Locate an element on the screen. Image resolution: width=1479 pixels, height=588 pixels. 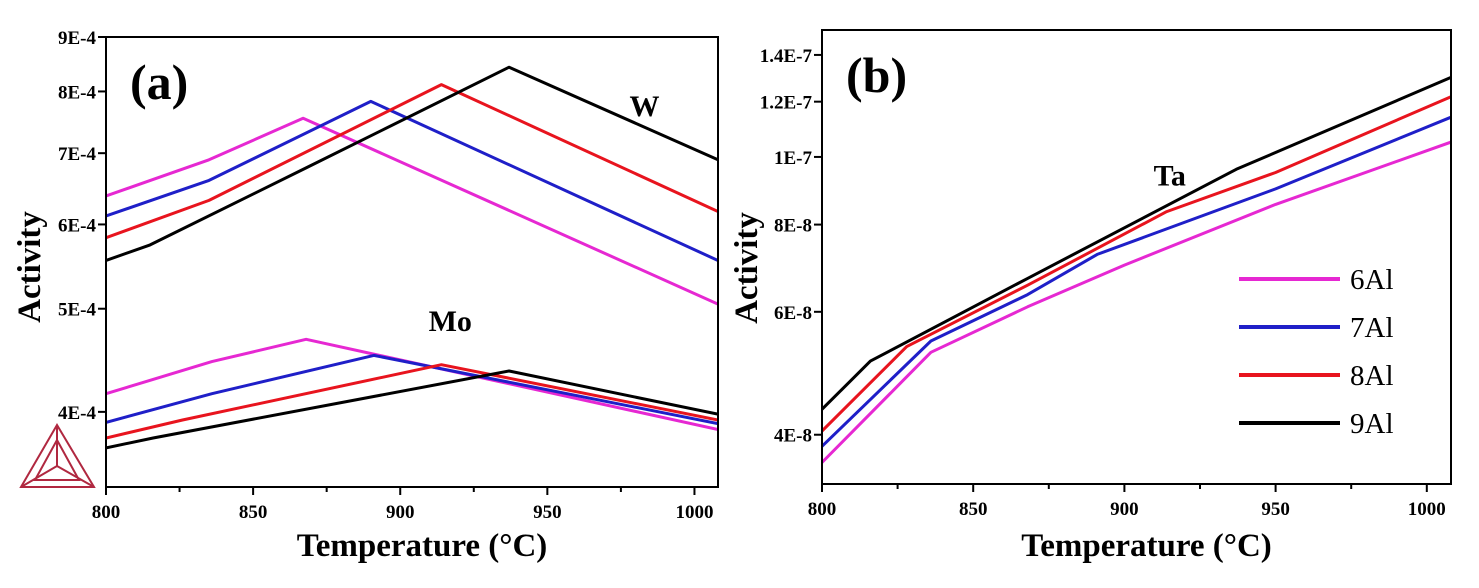
panel-a-annotation-mo: Mo is located at coordinates (450, 321).